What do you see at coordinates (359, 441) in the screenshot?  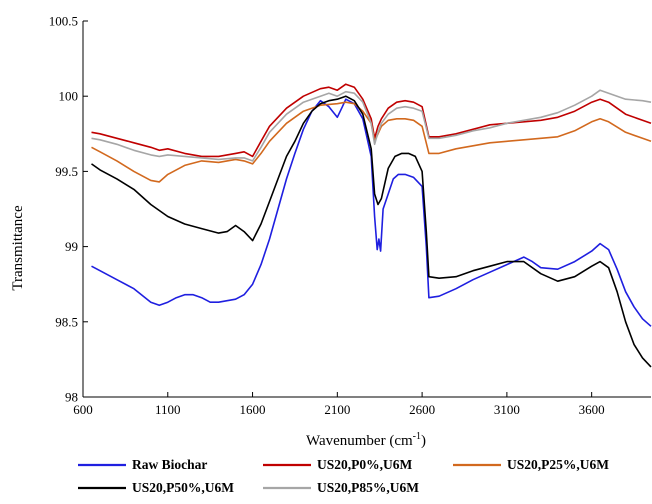 I see `x-axis-title-main: Wavenumber (cm` at bounding box center [359, 441].